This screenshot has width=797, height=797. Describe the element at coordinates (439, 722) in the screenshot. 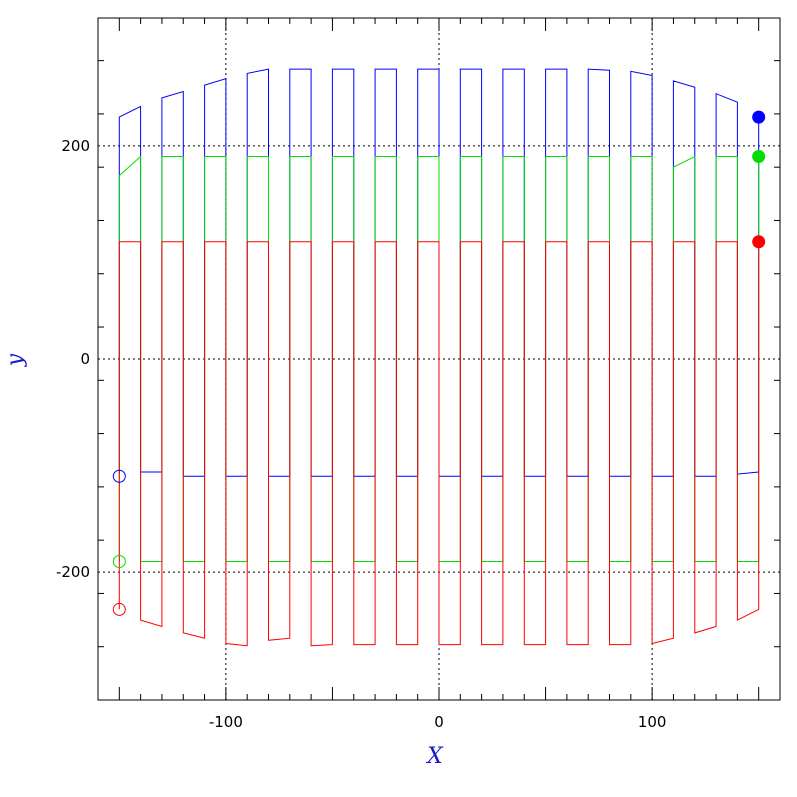

I see `x-tick-label: 0` at that location.